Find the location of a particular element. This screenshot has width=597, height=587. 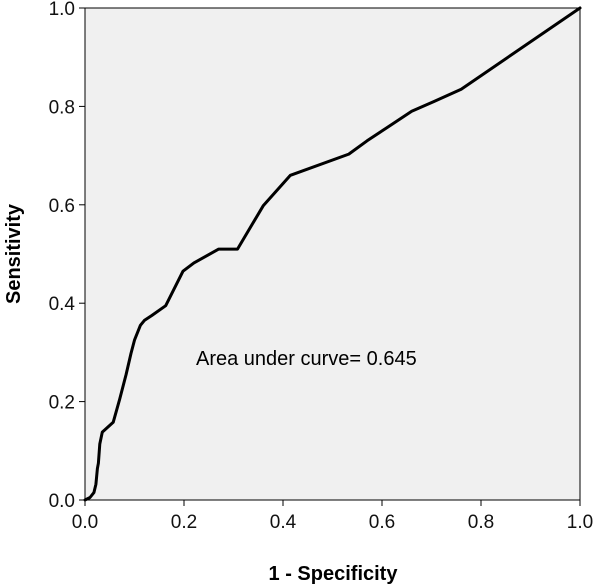

x-tick-label: 0.4 is located at coordinates (283, 522).